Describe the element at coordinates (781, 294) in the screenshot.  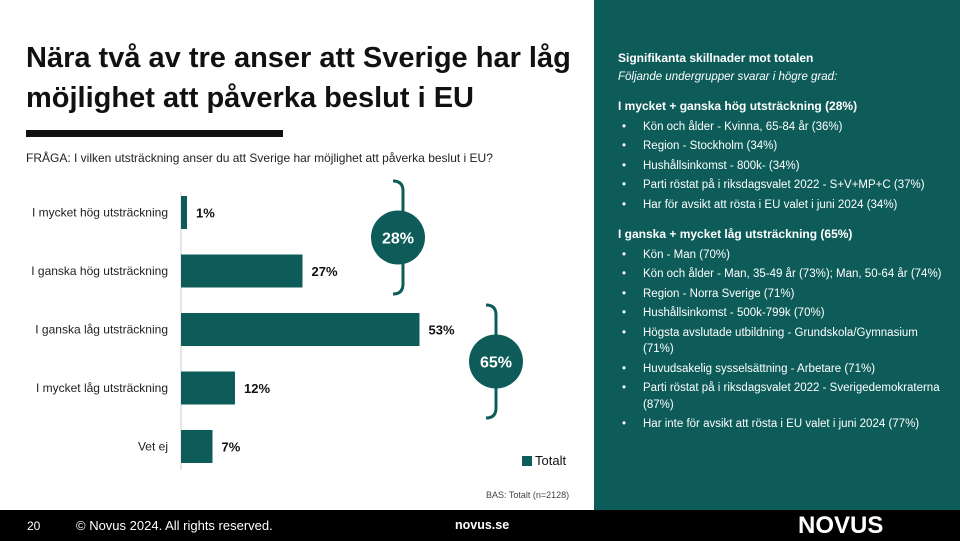
I see `list-item: Region - Norra Sverige (71%)` at that location.